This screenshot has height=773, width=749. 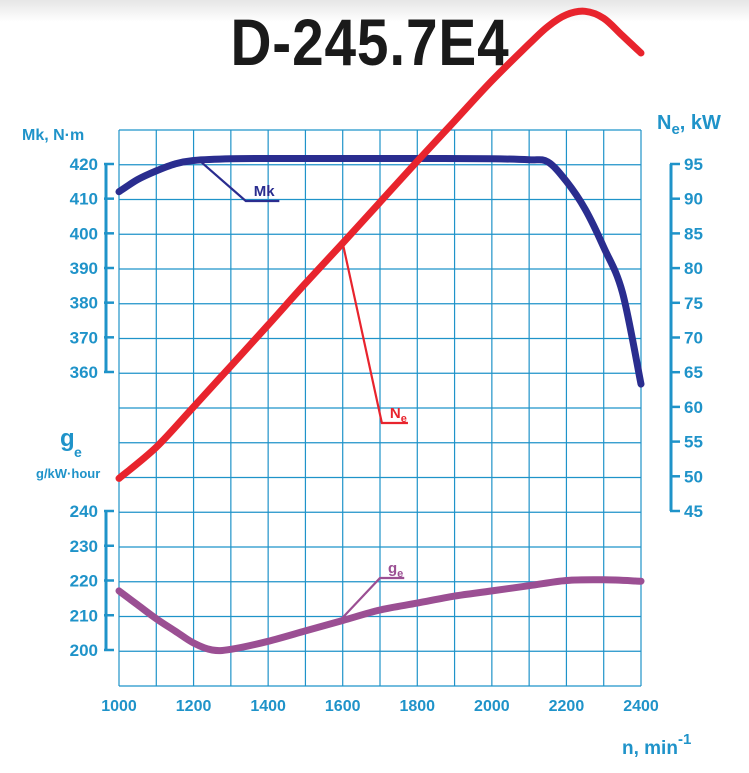 What do you see at coordinates (693, 164) in the screenshot?
I see `power-tick-label: 95` at bounding box center [693, 164].